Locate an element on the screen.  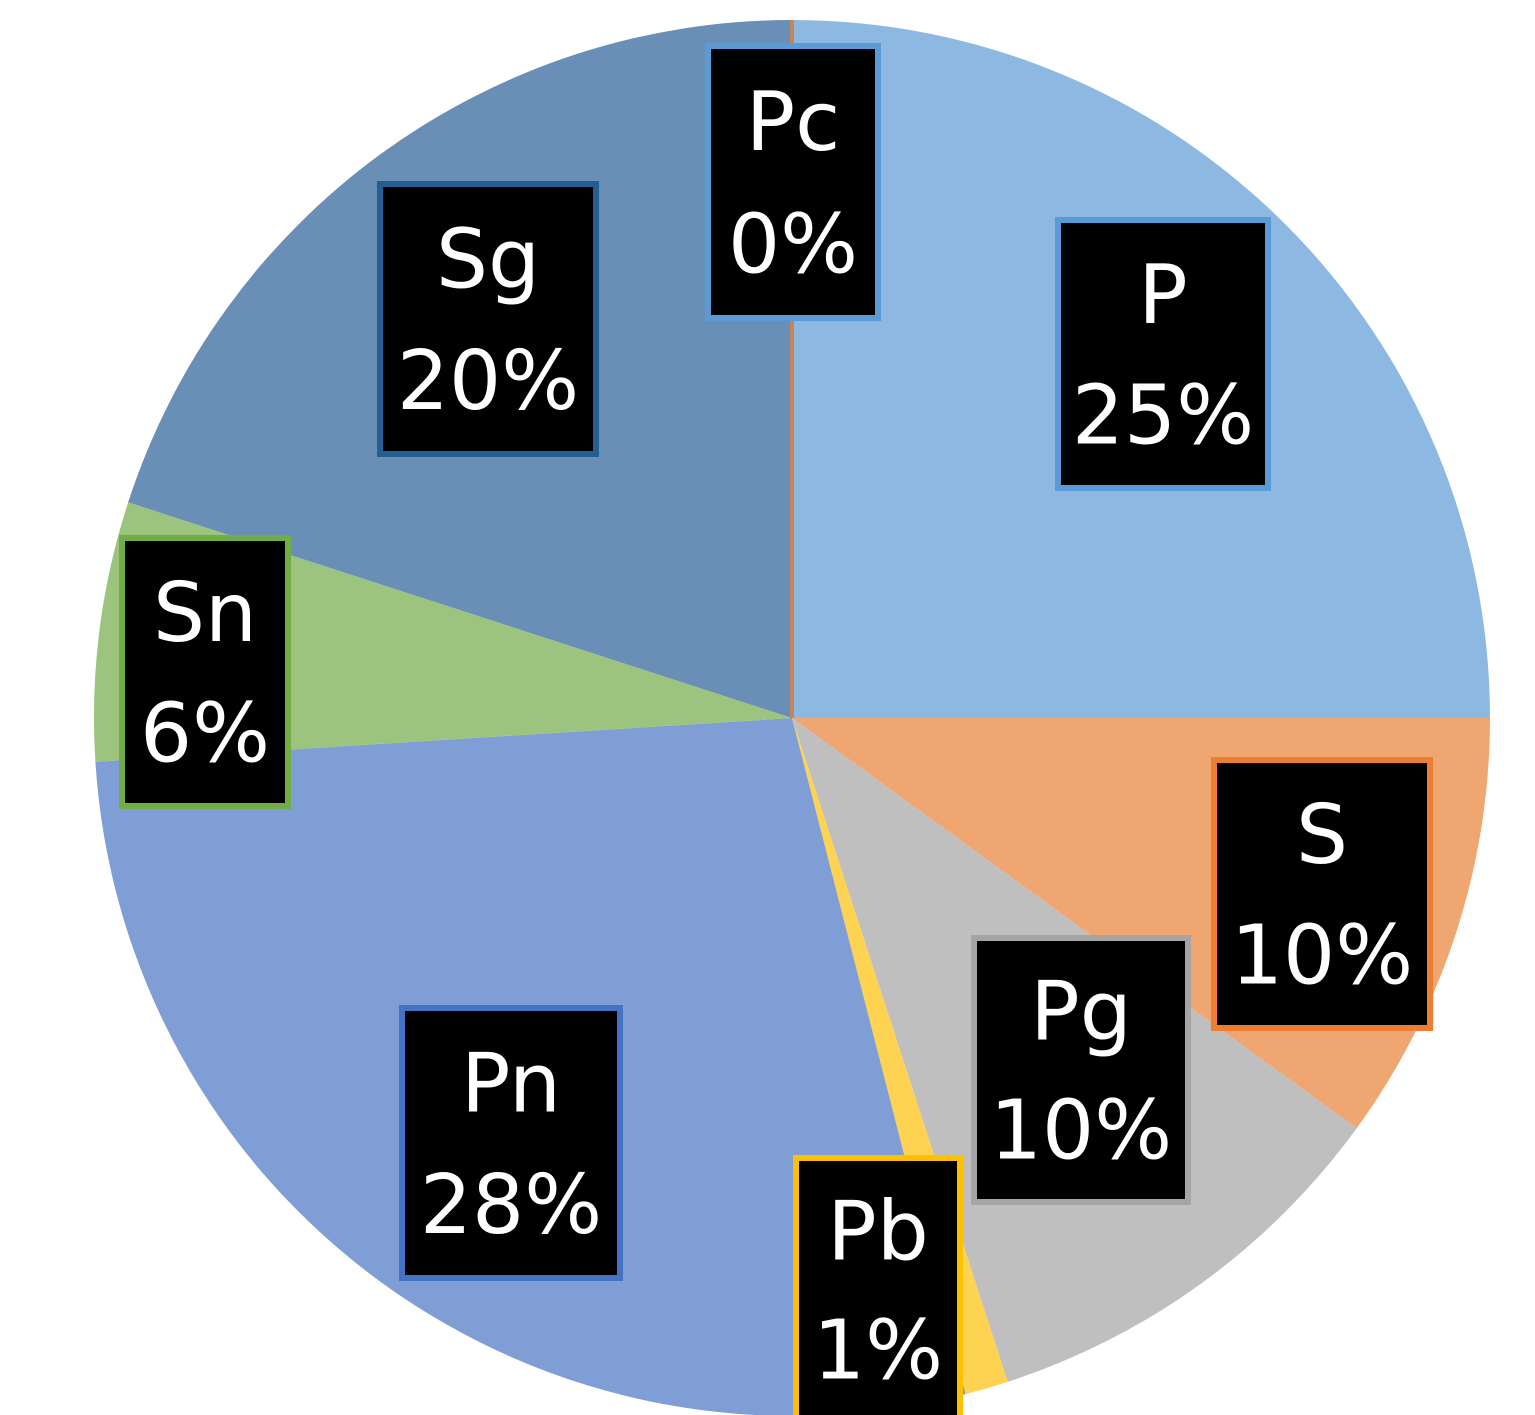
data-label-percent-sn: 6% is located at coordinates (205, 733).